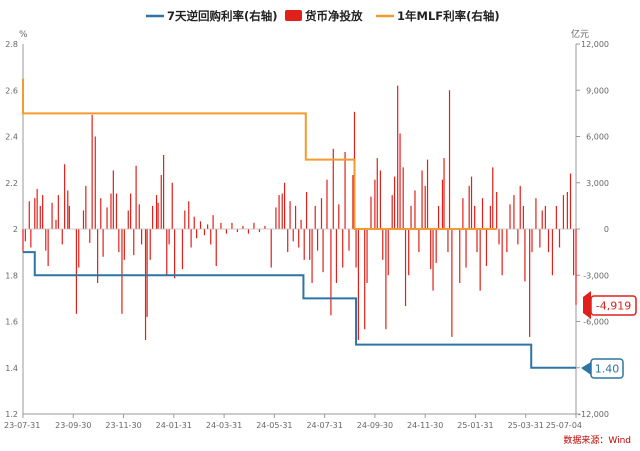 The height and width of the screenshot is (451, 640). Describe the element at coordinates (212, 16) in the screenshot. I see `legend-item-repo: 7天逆回购利率(右轴)` at that location.